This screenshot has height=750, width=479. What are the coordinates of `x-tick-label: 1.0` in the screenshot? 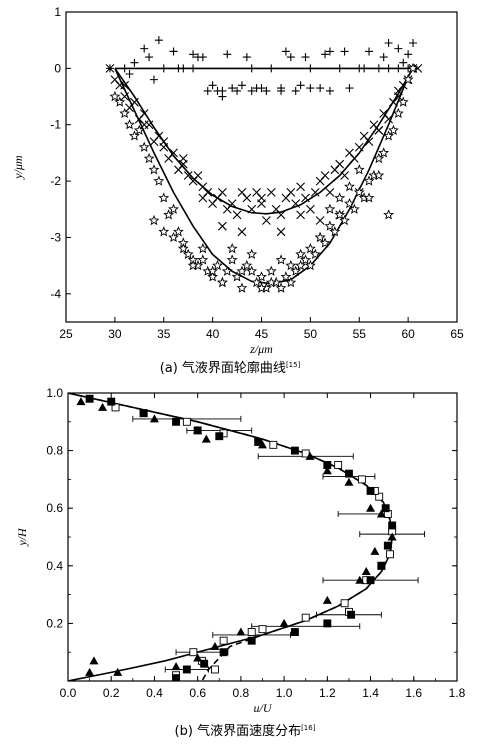 It's located at (284, 693).